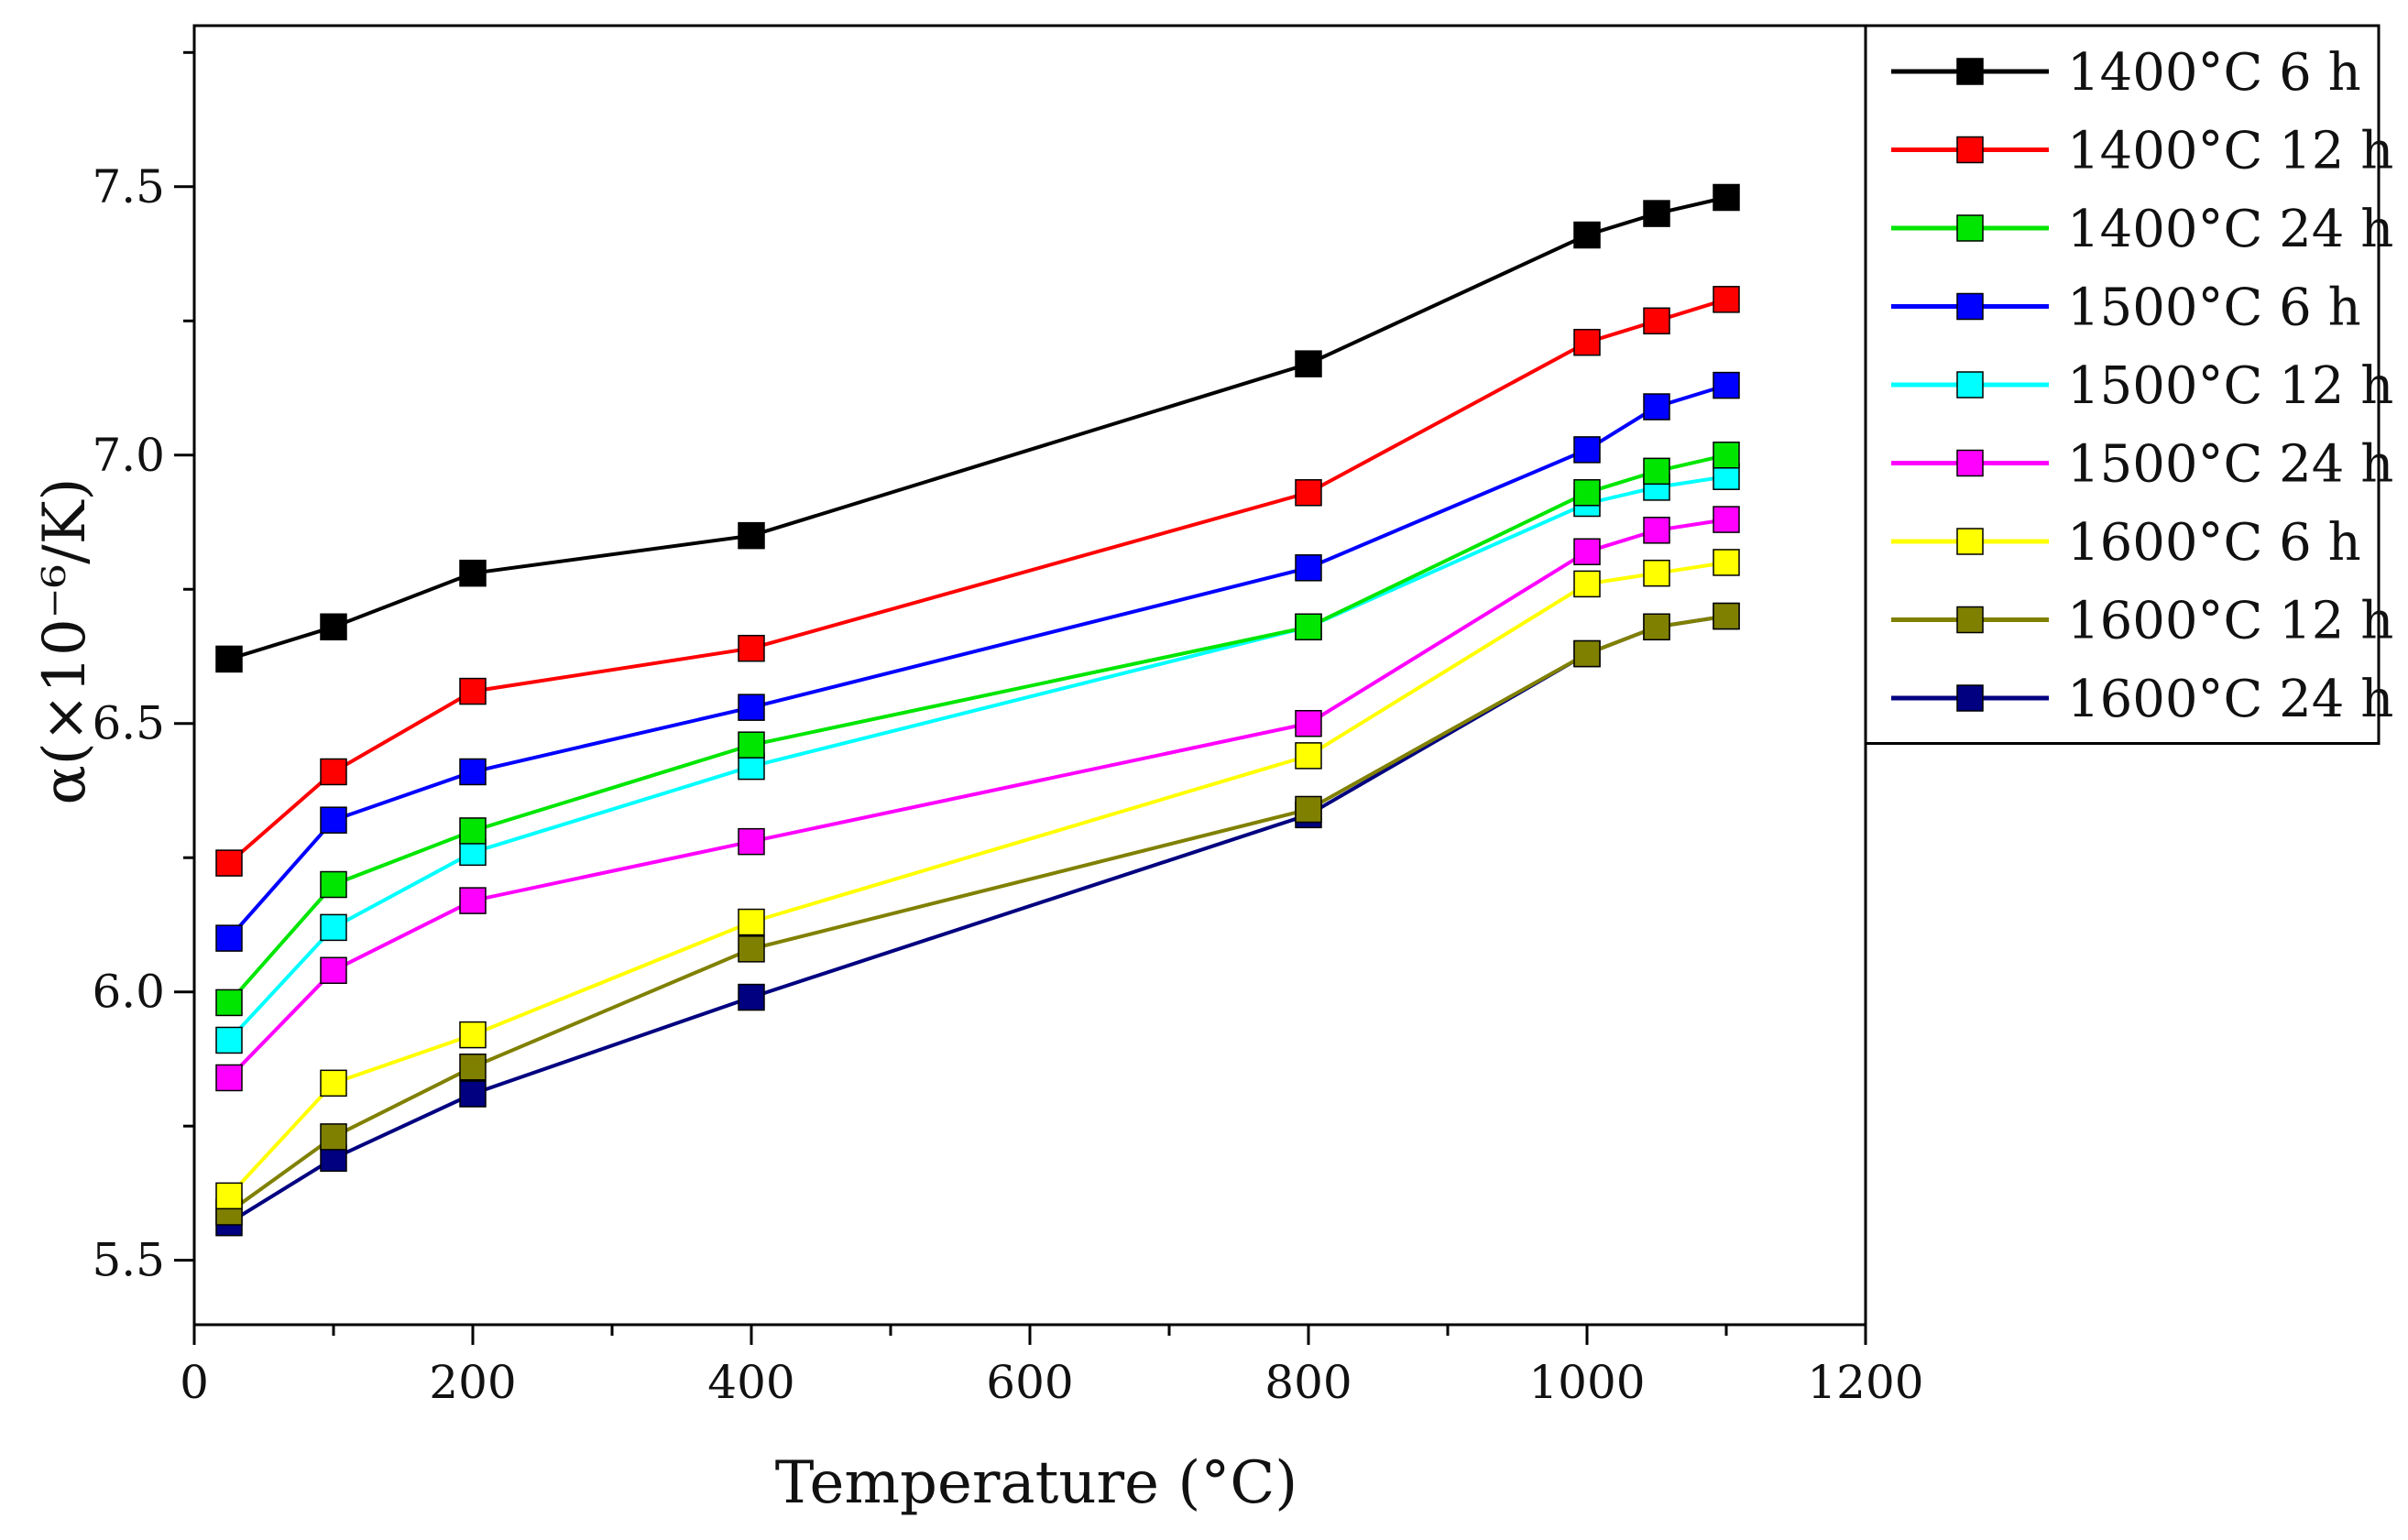  I want to click on legend-item: 1400°C 24 h, so click(2142, 230).